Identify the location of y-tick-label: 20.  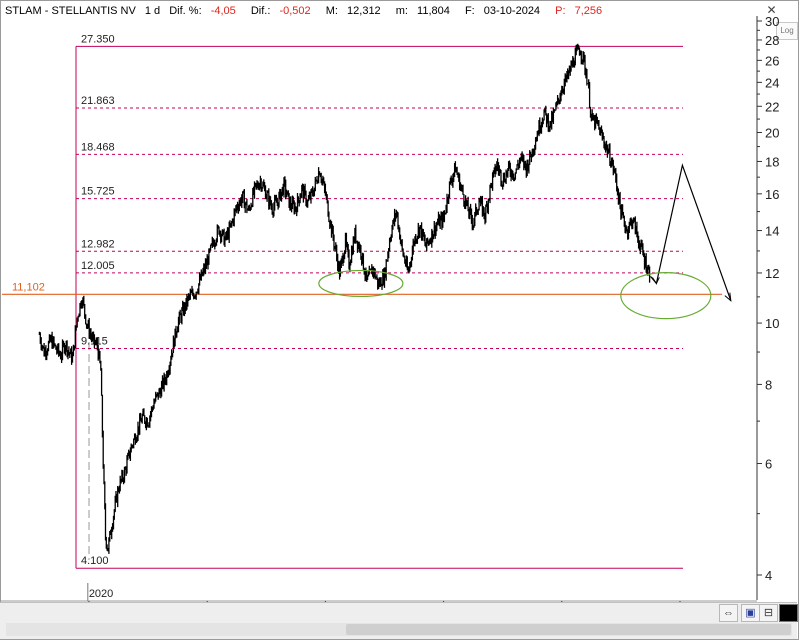
(772, 132).